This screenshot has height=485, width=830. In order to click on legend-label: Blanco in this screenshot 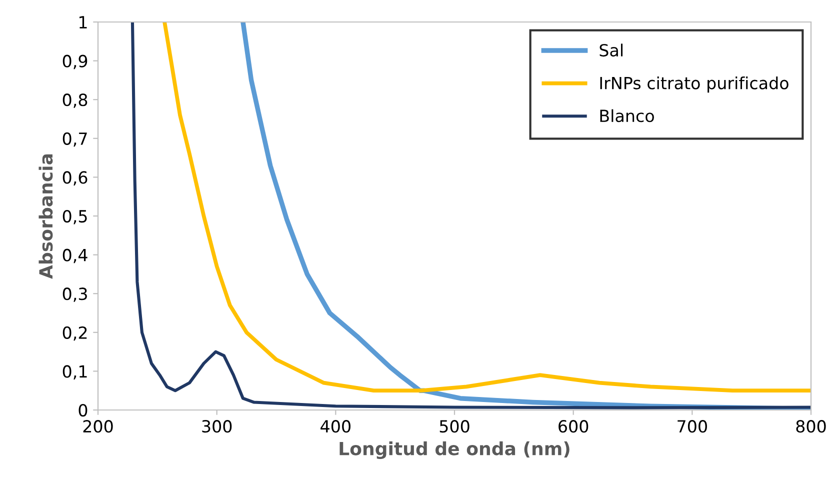, I will do `click(627, 115)`.